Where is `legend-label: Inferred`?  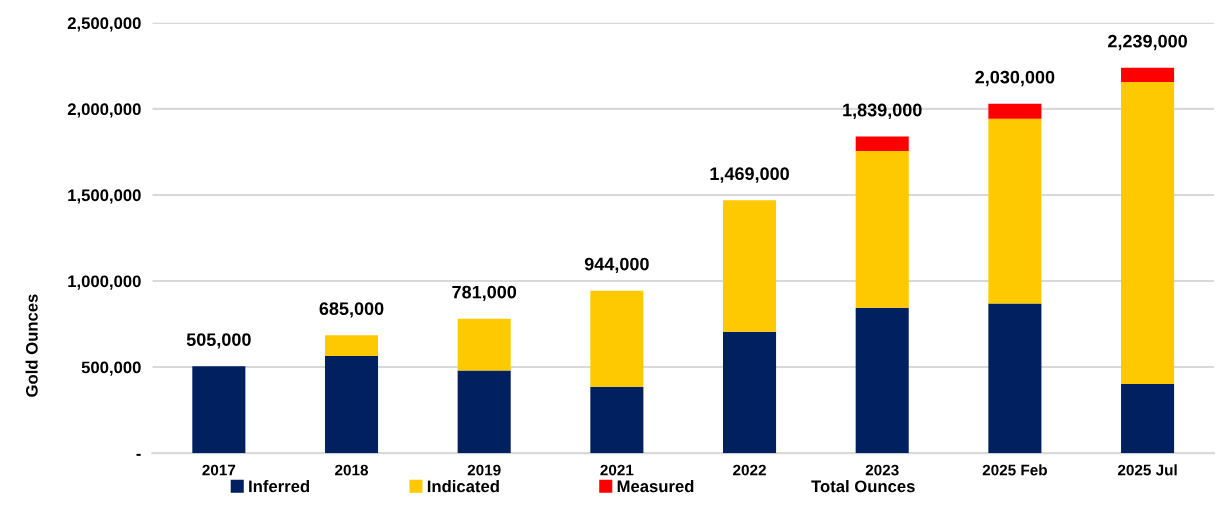
legend-label: Inferred is located at coordinates (279, 486).